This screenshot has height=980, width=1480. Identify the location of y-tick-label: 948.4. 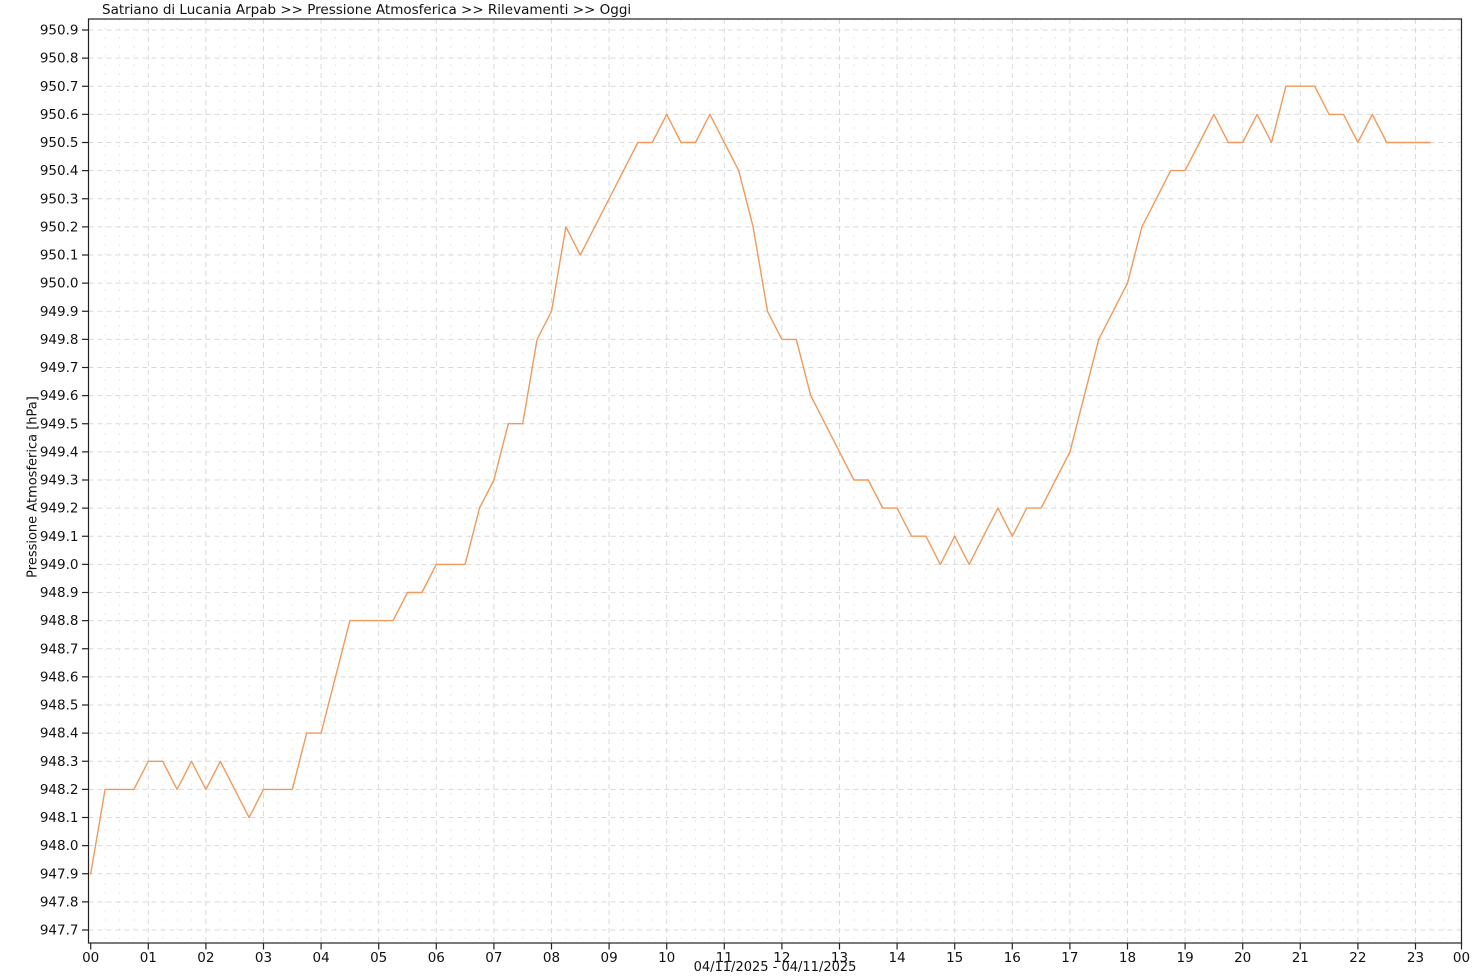
(59, 734).